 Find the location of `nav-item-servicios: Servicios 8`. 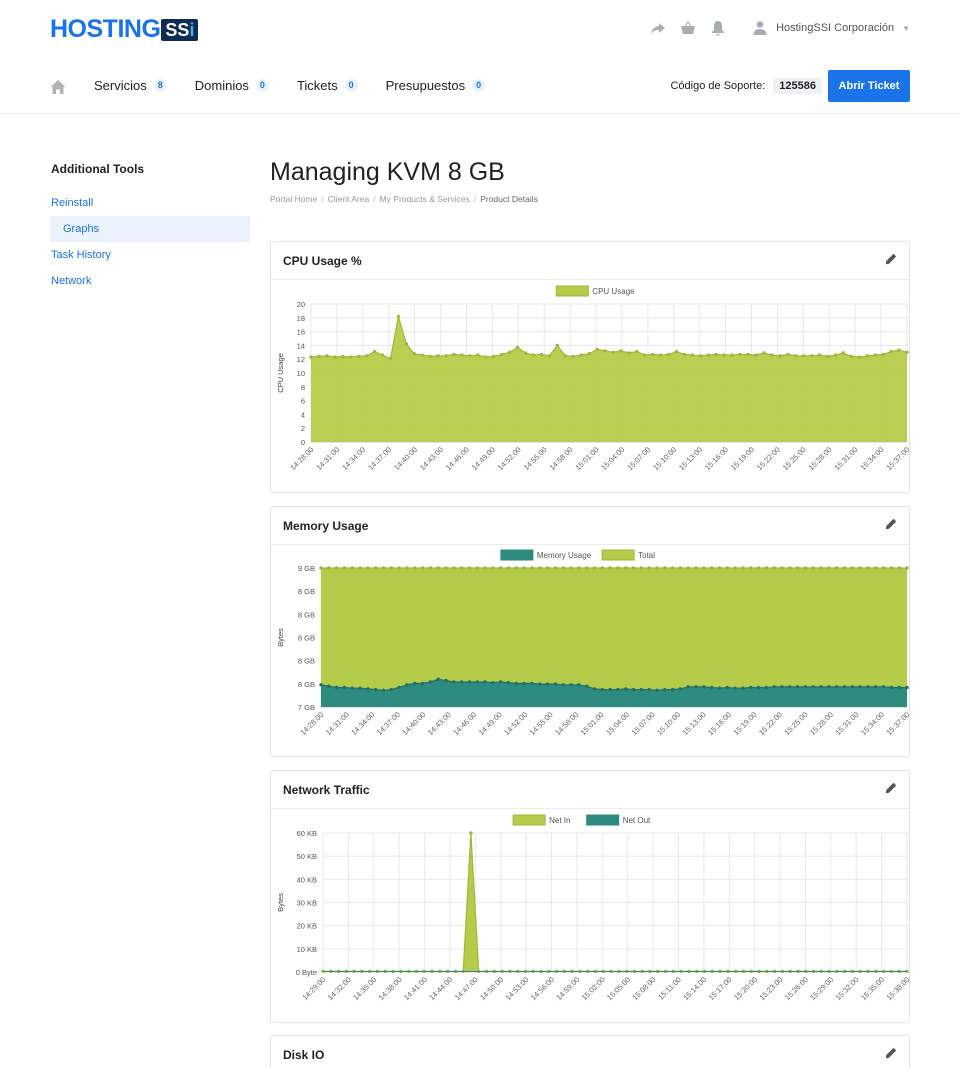

nav-item-servicios: Servicios 8 is located at coordinates (130, 85).